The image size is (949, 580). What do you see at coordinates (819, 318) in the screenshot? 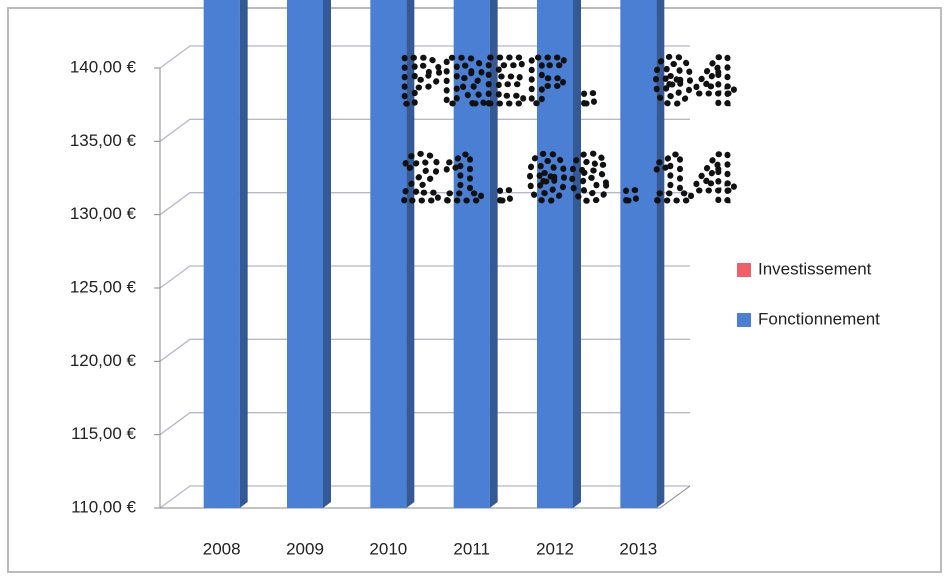
I see `legend-label: Fonctionnement` at bounding box center [819, 318].